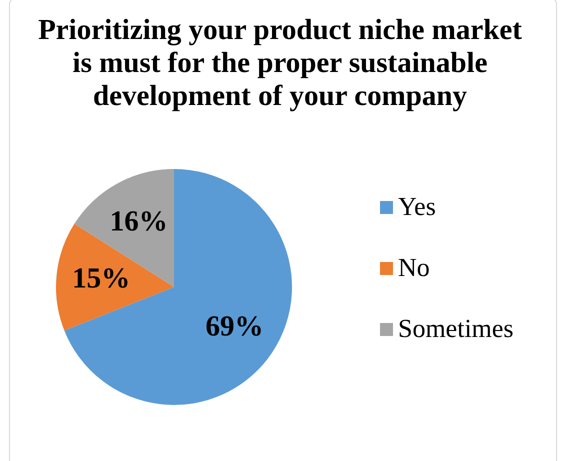 This screenshot has width=567, height=461. Describe the element at coordinates (139, 221) in the screenshot. I see `data-label: 16%` at that location.